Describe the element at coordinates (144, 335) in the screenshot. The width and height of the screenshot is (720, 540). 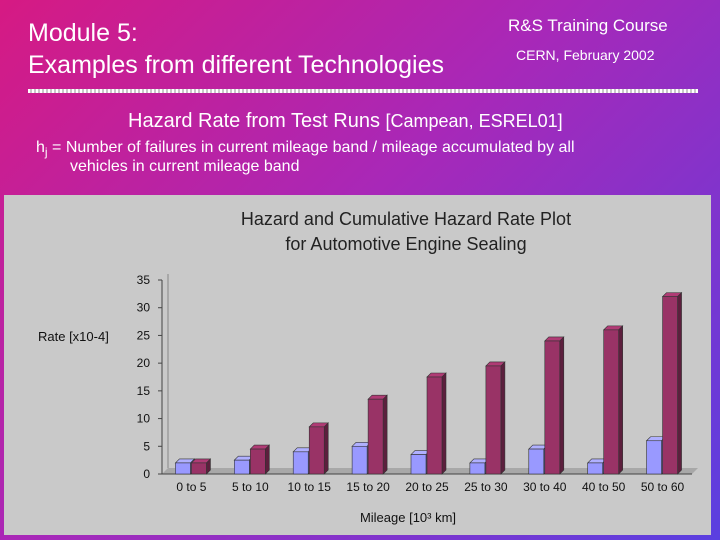
I see `y-tick-label: 25` at that location.